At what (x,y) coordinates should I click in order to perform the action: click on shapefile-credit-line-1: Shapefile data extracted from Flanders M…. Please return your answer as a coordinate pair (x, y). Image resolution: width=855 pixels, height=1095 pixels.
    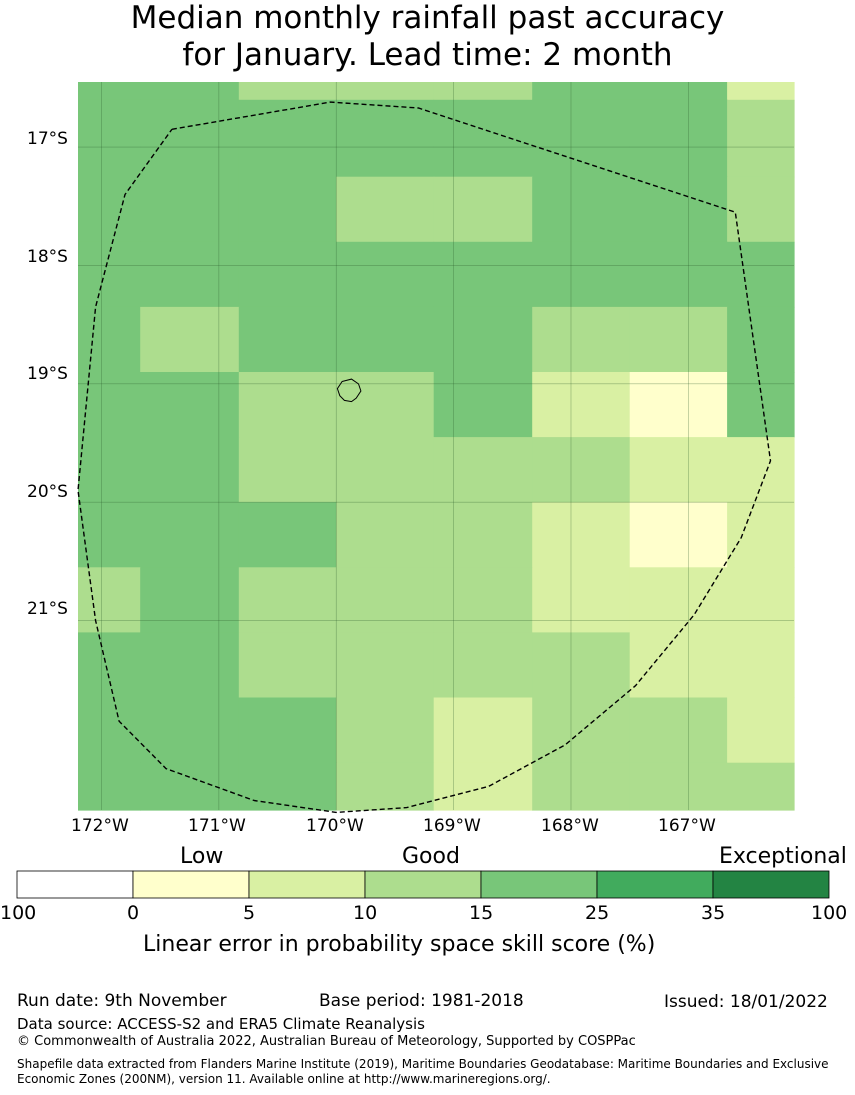
    Looking at the image, I should click on (423, 1064).